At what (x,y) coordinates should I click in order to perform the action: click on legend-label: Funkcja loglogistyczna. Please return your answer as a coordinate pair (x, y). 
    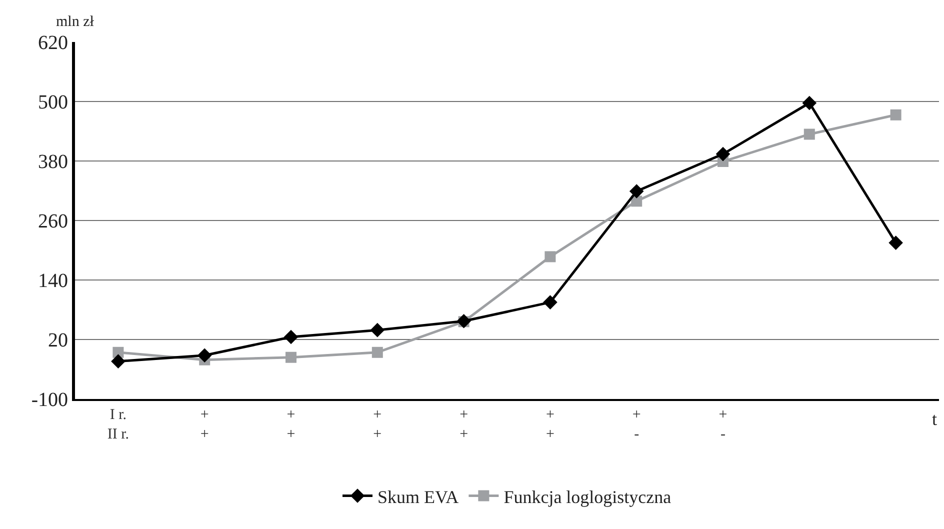
    Looking at the image, I should click on (588, 496).